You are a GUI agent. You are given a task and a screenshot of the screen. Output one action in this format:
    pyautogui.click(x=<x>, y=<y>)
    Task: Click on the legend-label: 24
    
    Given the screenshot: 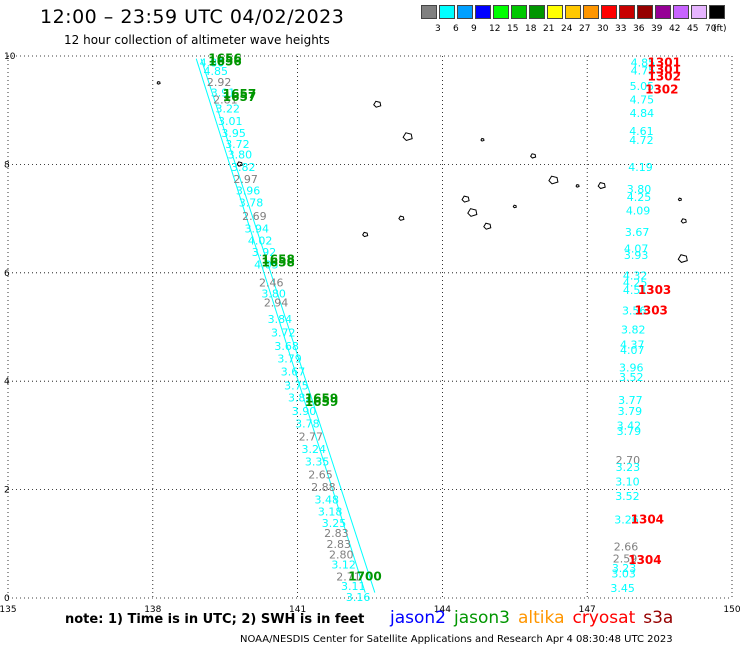 What is the action you would take?
    pyautogui.click(x=567, y=29)
    